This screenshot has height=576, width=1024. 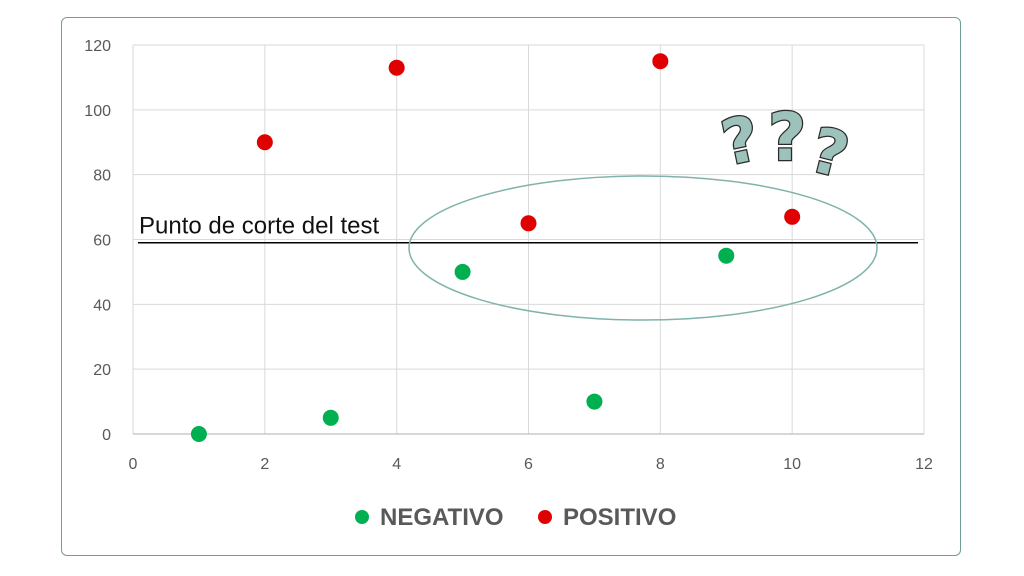 What do you see at coordinates (106, 435) in the screenshot?
I see `y-tick-label: 0` at bounding box center [106, 435].